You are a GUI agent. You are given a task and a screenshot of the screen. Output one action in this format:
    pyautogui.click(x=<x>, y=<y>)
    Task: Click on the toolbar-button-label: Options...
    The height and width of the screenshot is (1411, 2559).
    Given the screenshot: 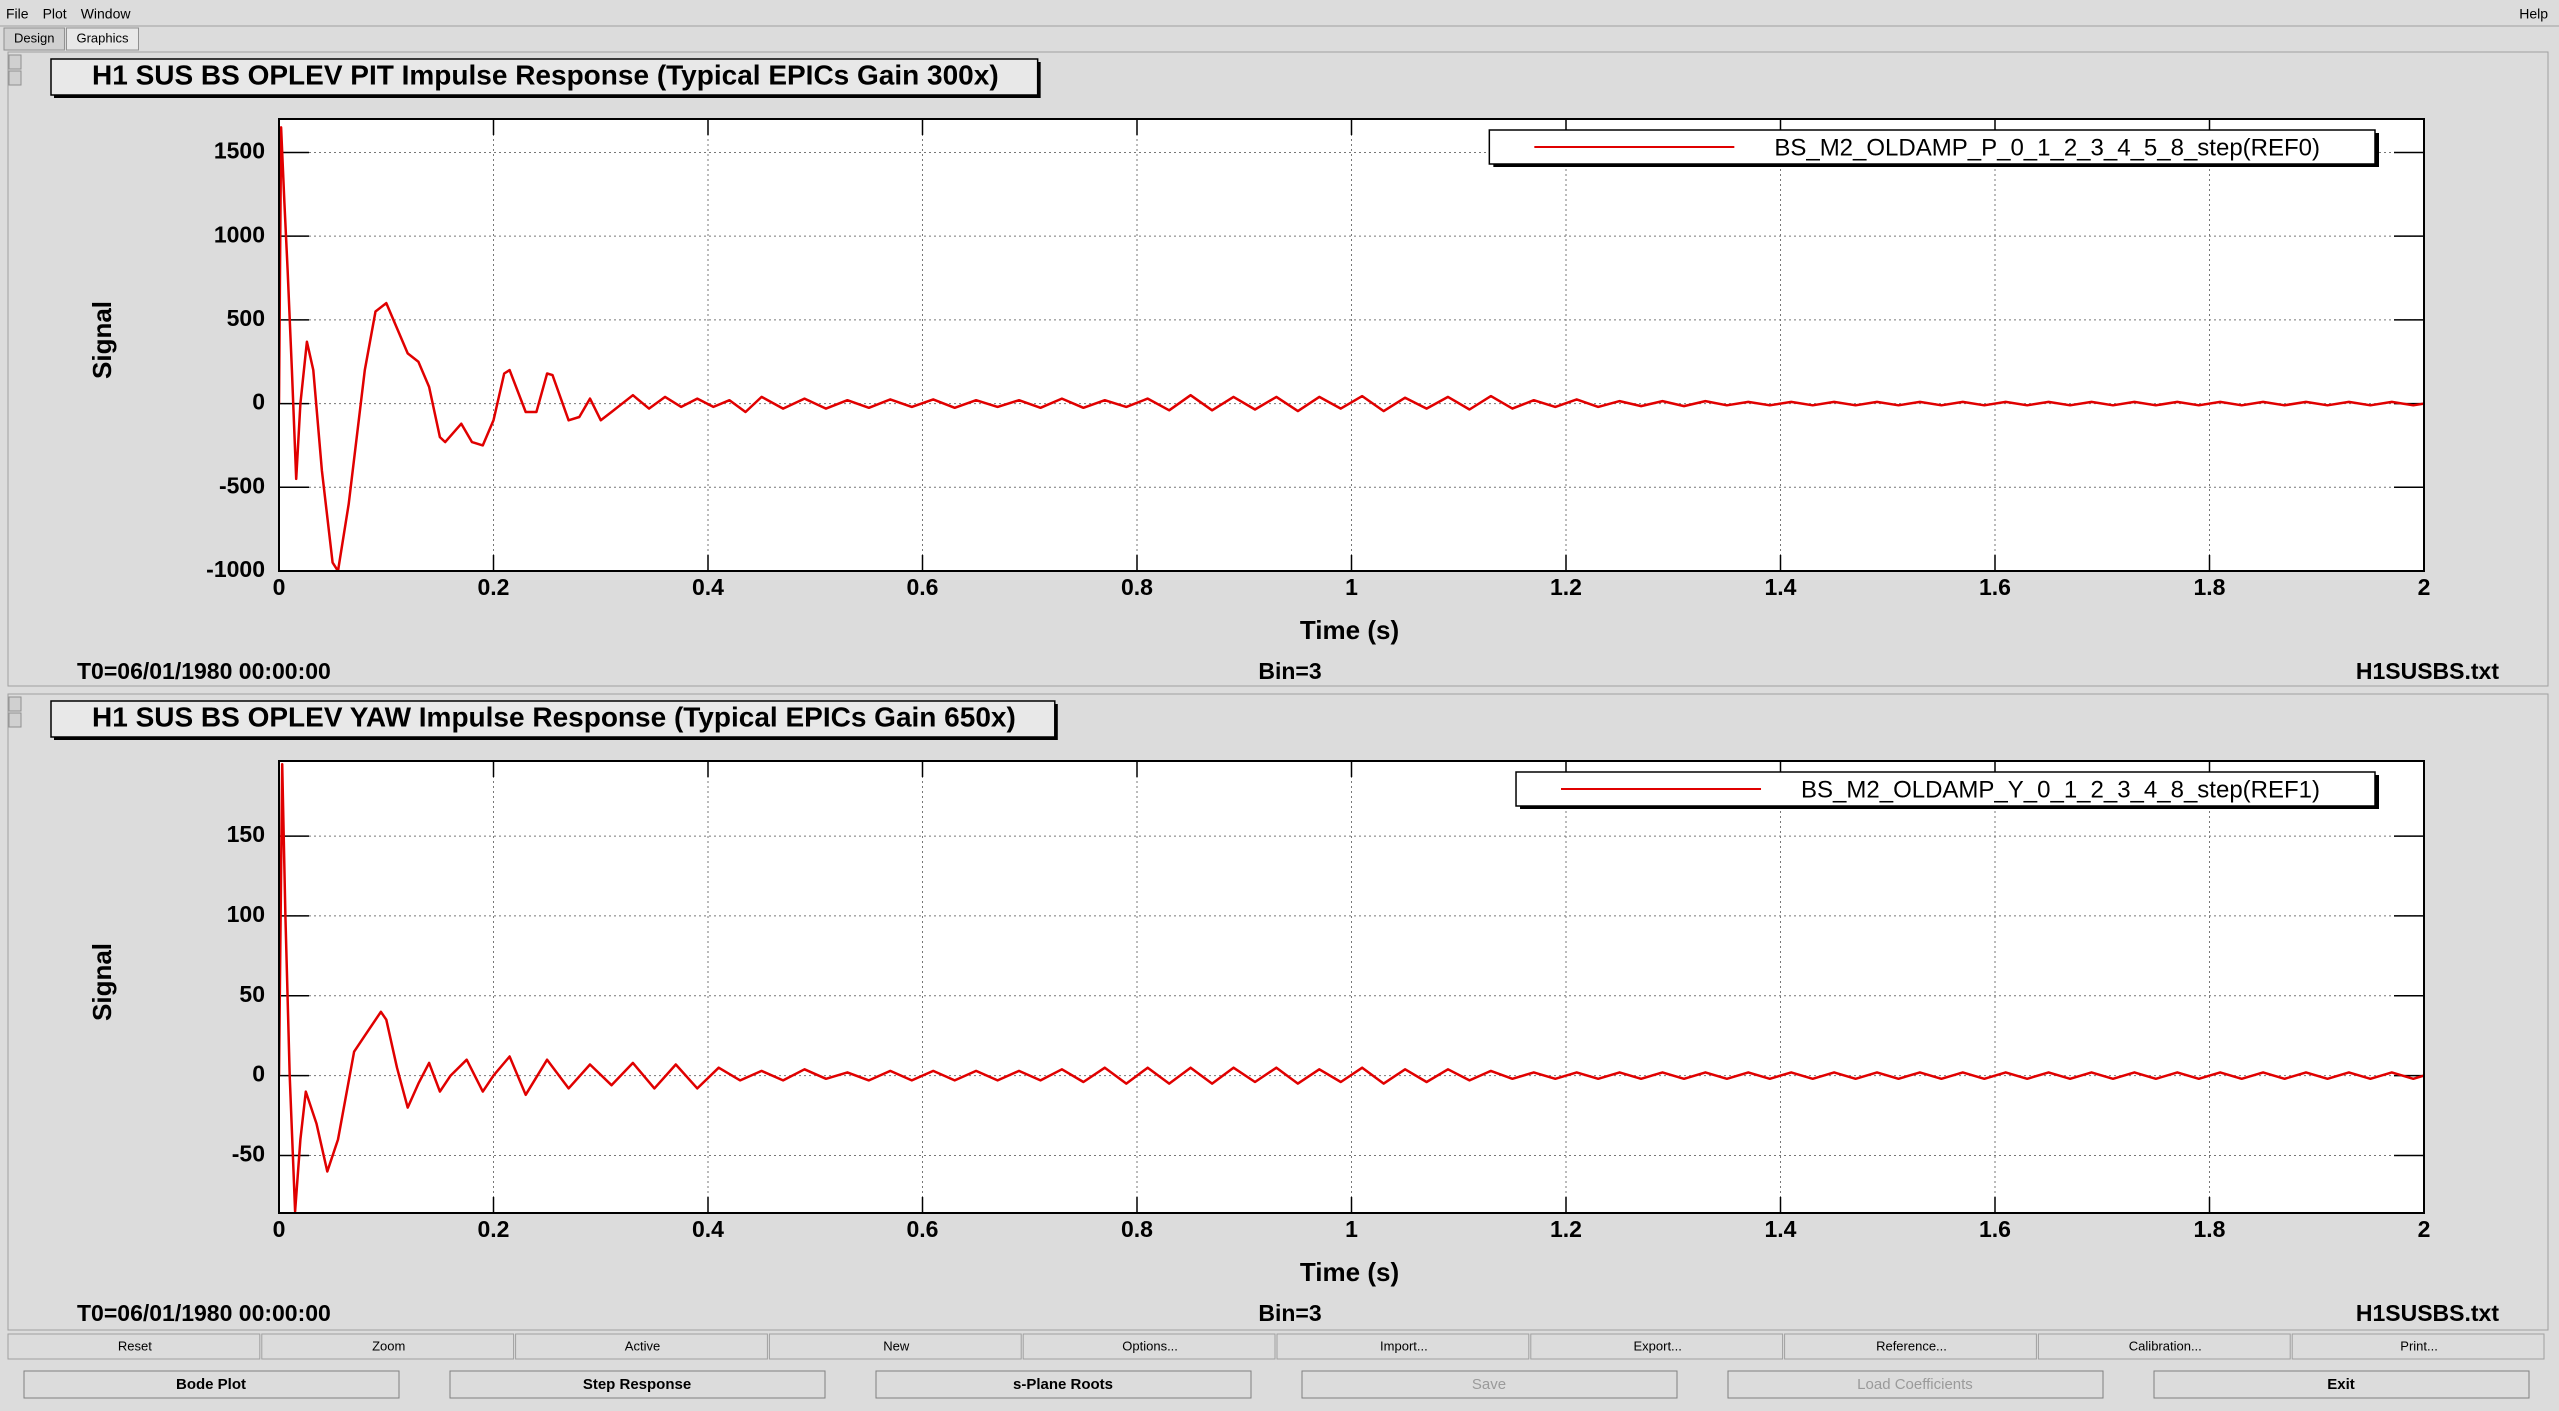 What is the action you would take?
    pyautogui.click(x=1150, y=1345)
    